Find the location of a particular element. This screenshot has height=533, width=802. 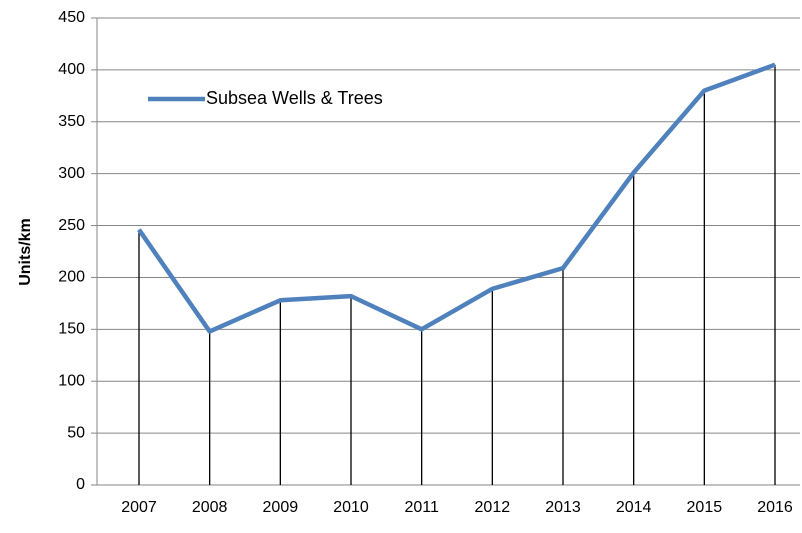

x-tick-label: 2015 is located at coordinates (705, 507).